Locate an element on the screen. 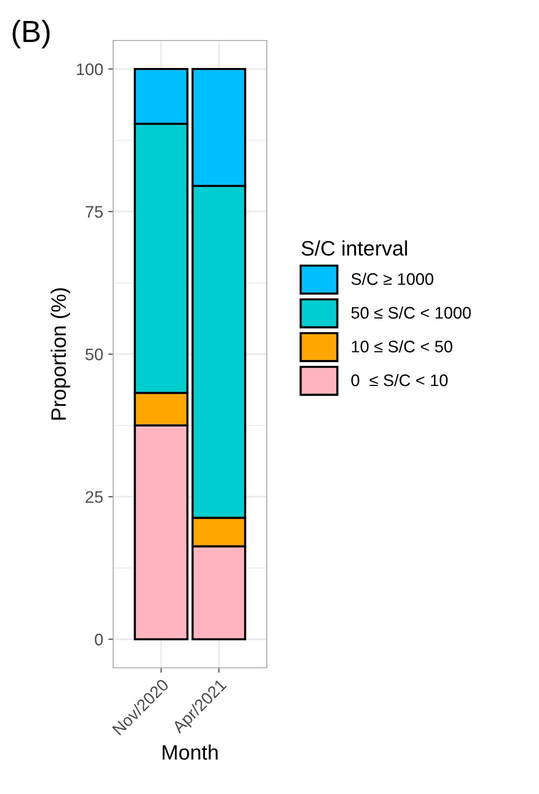 The height and width of the screenshot is (794, 539). legend-title: S/C interval is located at coordinates (354, 248).